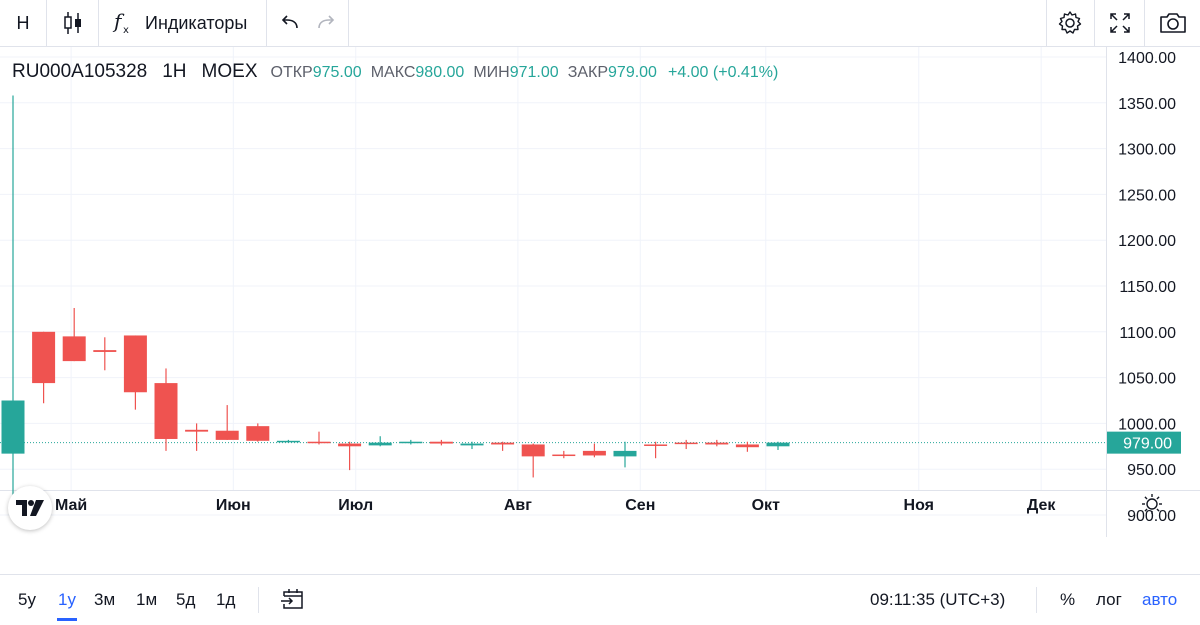 The height and width of the screenshot is (625, 1200). I want to click on axis-settings-icon, so click(1152, 504).